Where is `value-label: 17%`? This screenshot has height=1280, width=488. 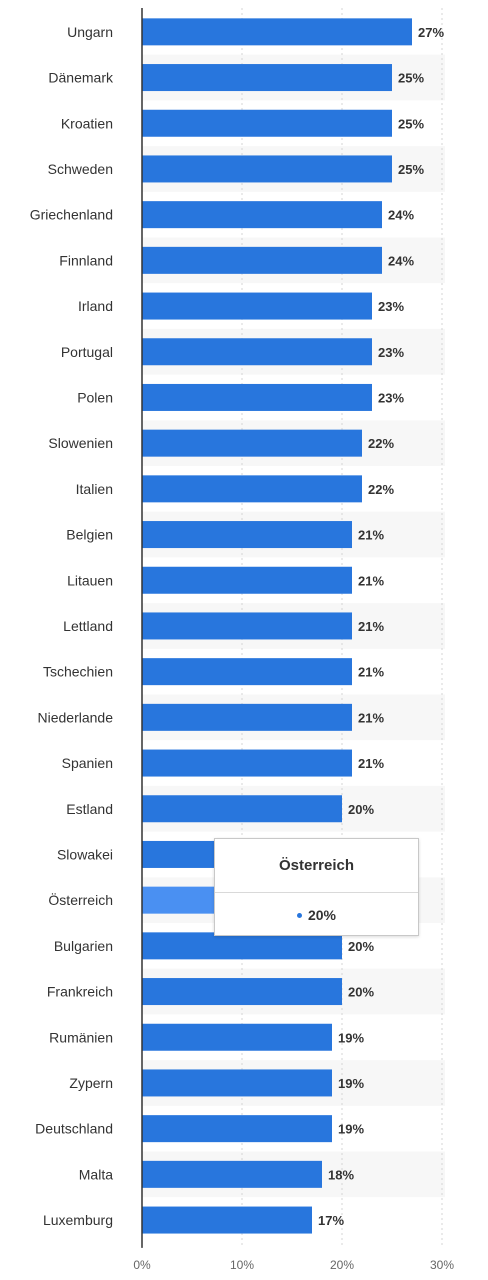 value-label: 17% is located at coordinates (331, 1220).